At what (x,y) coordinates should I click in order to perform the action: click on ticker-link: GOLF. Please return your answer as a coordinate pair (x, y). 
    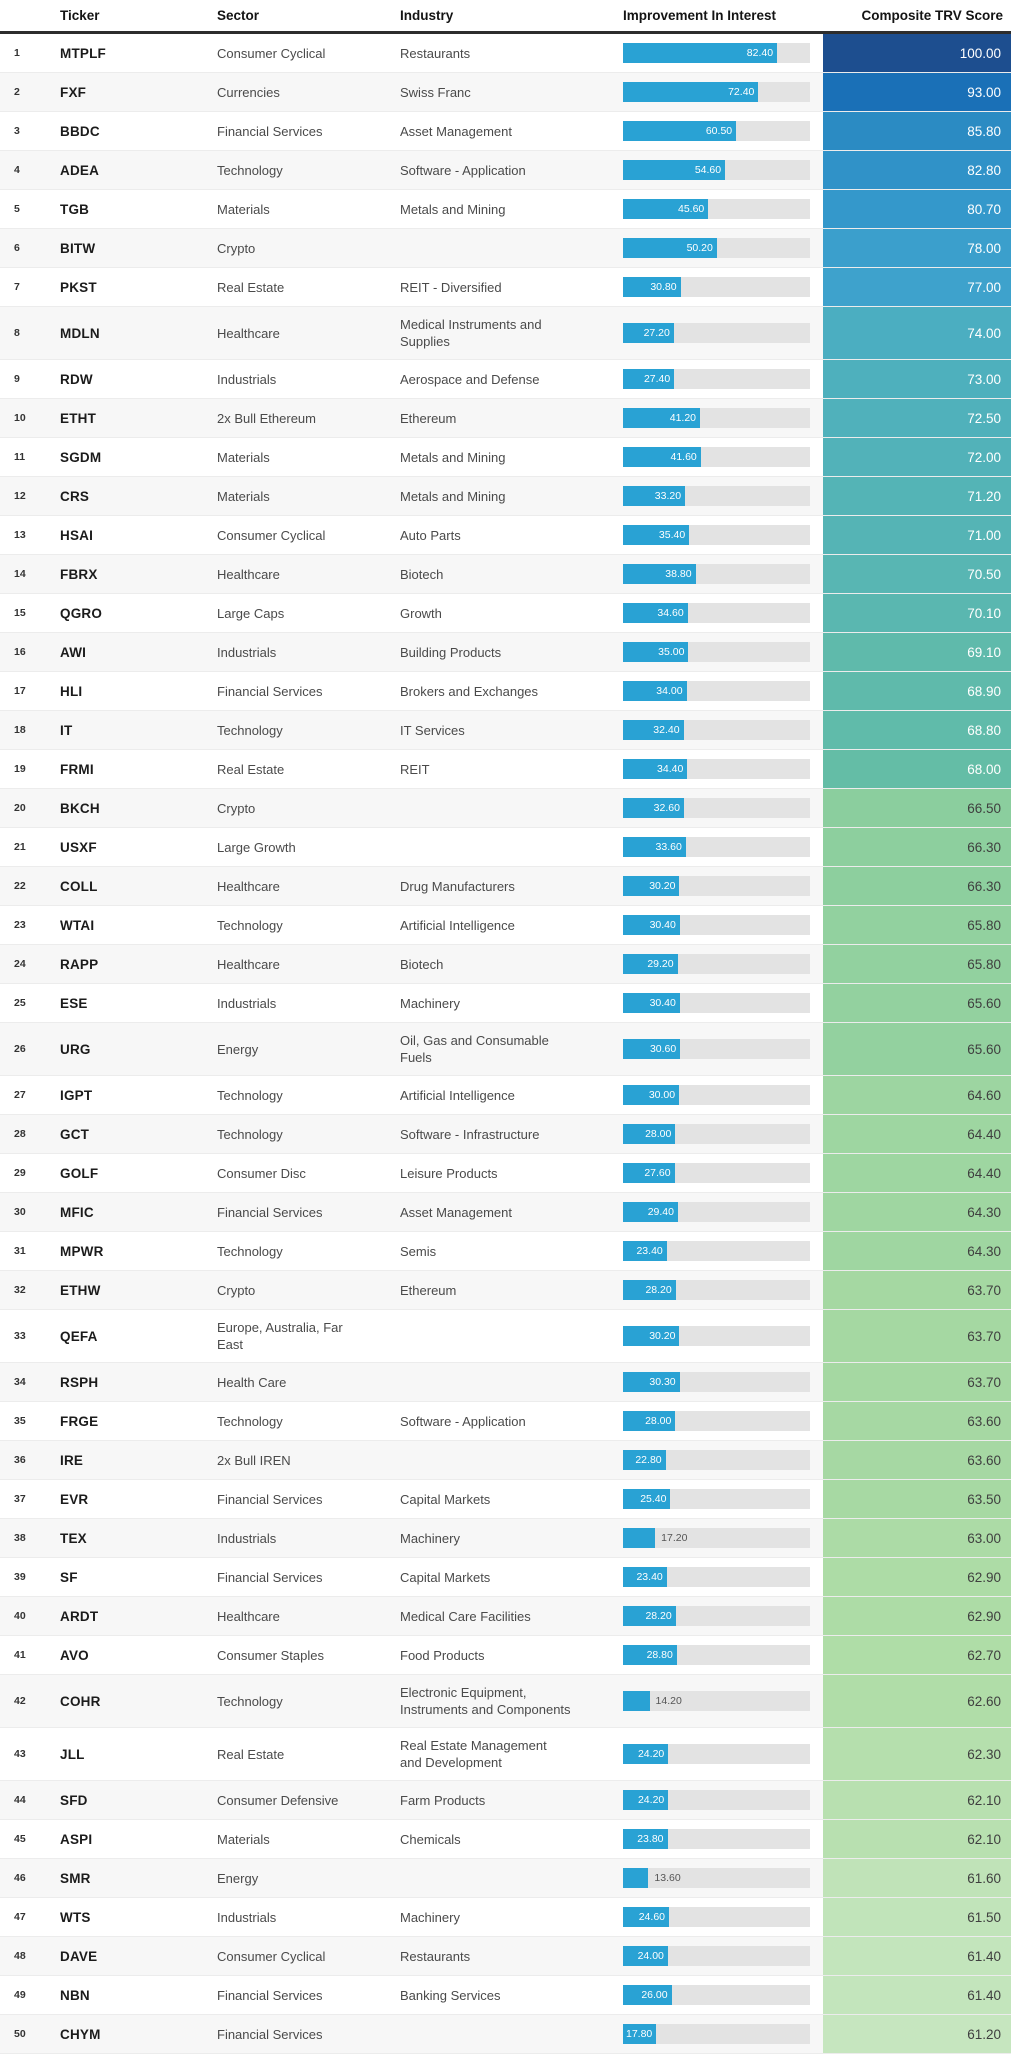
    Looking at the image, I should click on (79, 1173).